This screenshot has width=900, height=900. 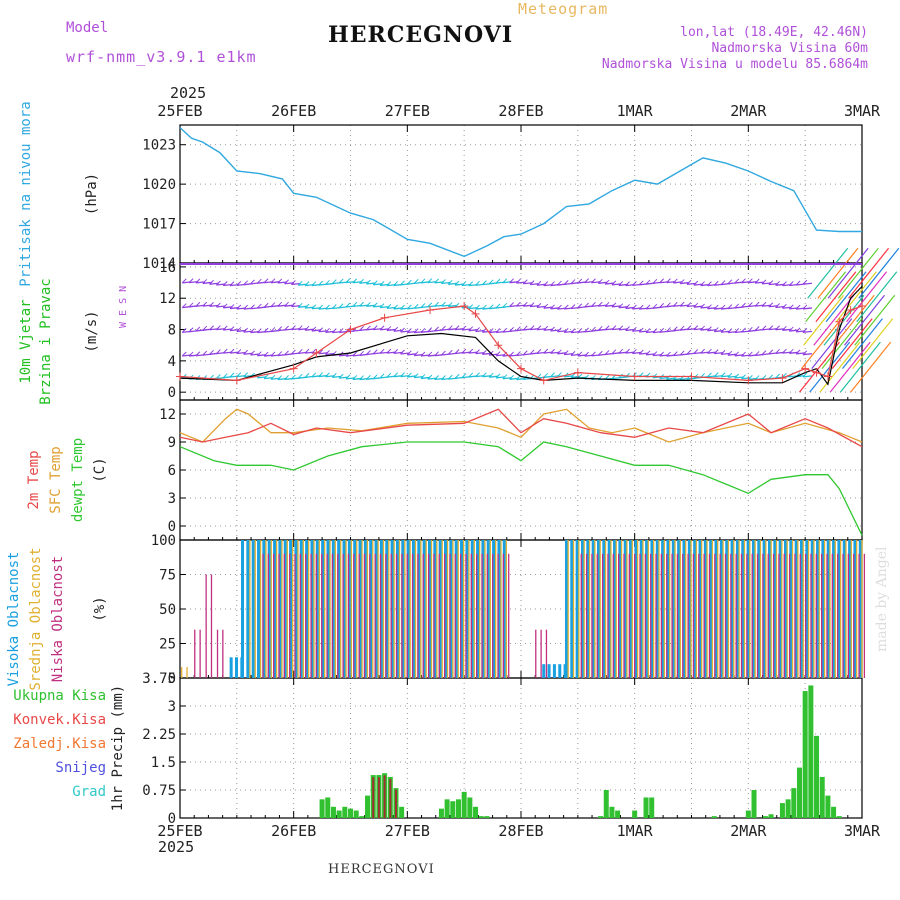 I want to click on y-tick-label: 3.75, so click(x=159, y=679).